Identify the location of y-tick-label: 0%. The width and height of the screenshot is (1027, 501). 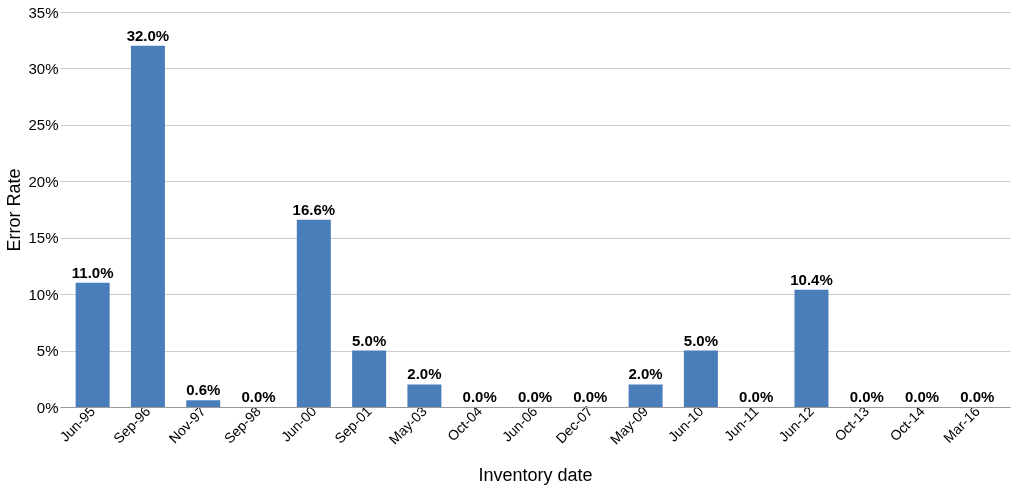
(47, 407).